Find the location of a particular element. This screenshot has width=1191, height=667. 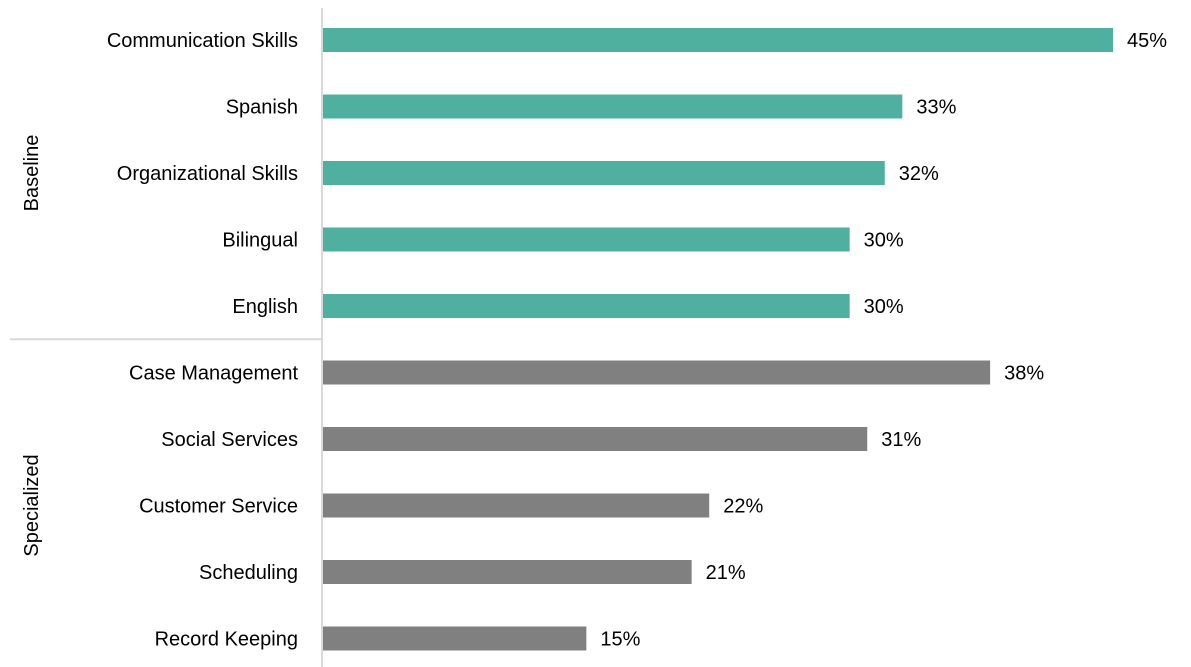

data-label: 32% is located at coordinates (919, 174).